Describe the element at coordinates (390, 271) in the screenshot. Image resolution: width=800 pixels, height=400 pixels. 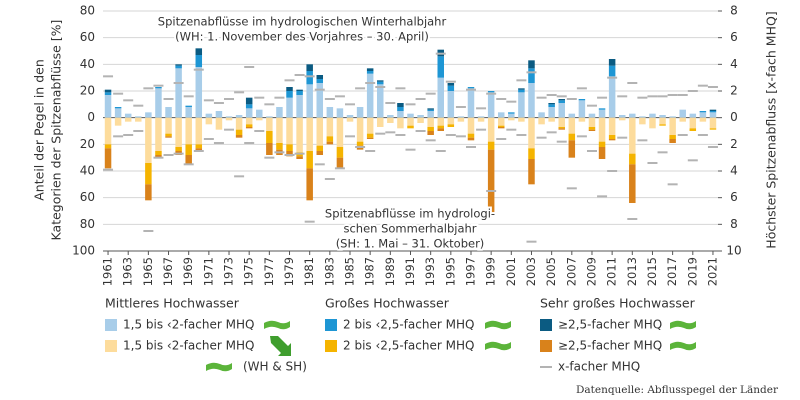
I see `x-tick-label: 1989` at that location.